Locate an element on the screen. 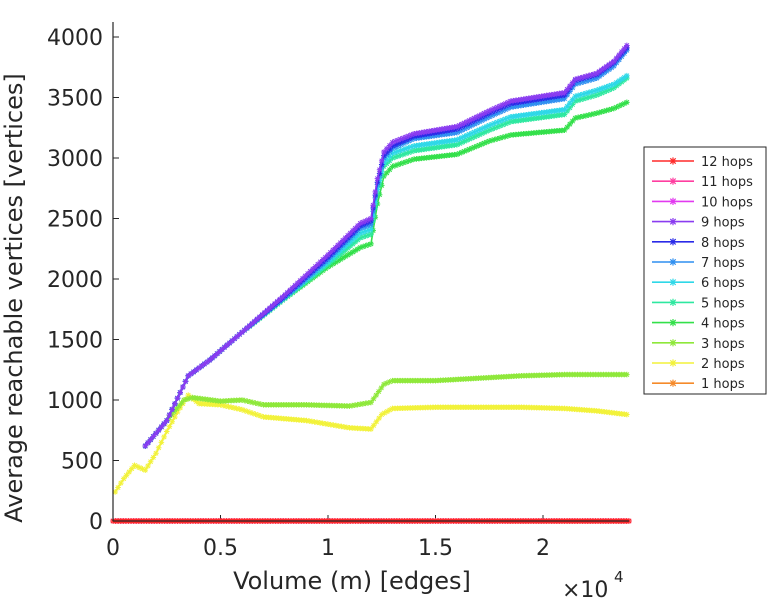  x-multiplier-exponent: 4 is located at coordinates (619, 577).